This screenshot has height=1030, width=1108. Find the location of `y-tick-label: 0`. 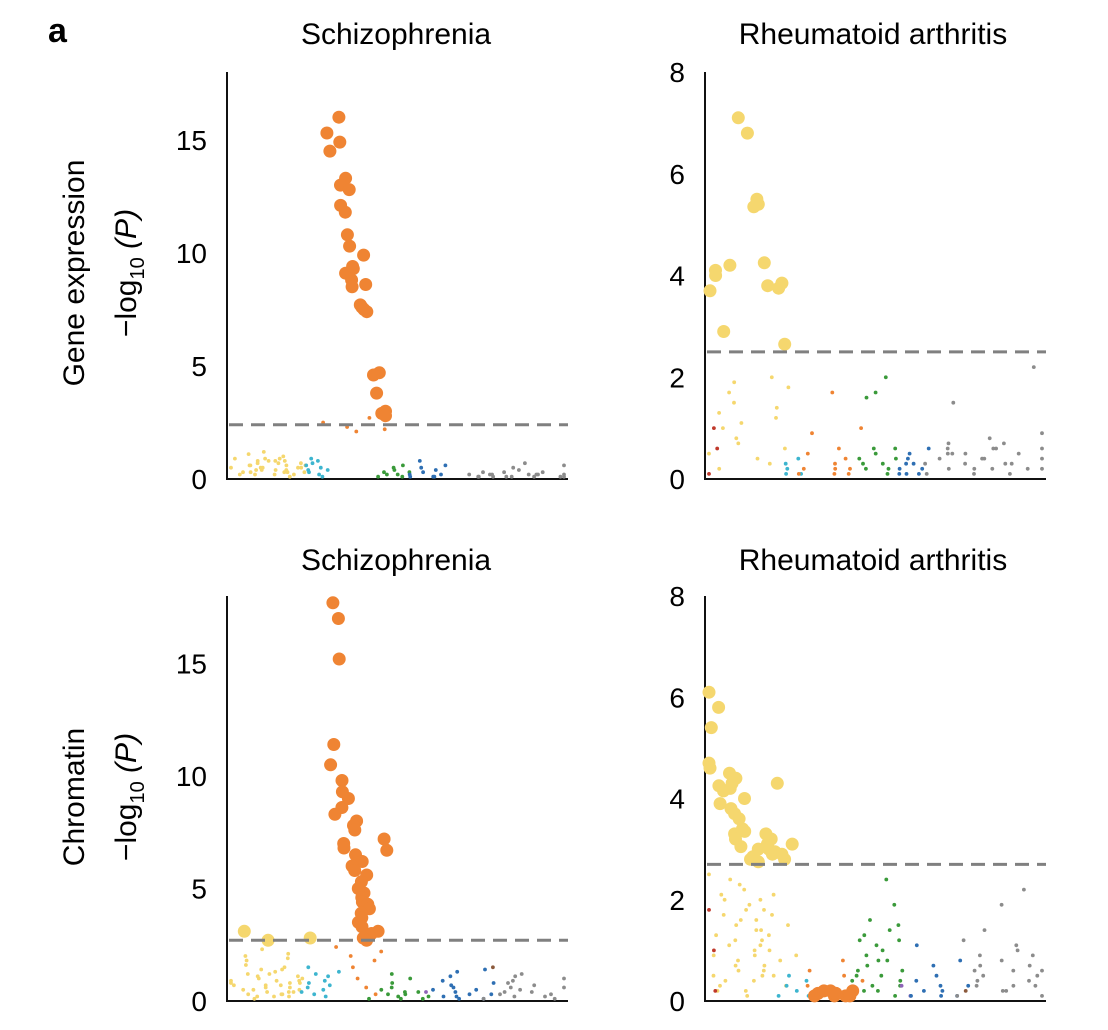

y-tick-label: 0 is located at coordinates (677, 479).